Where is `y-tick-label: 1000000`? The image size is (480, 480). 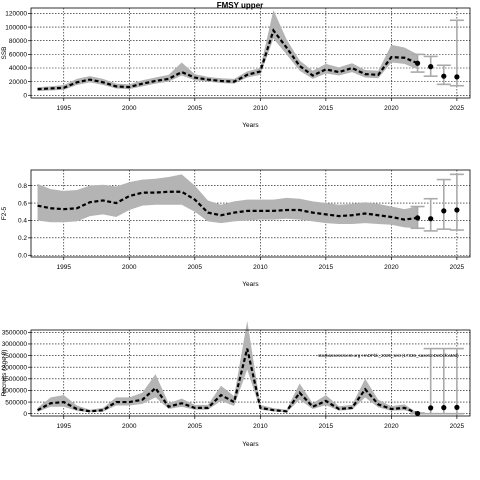
y-tick-label: 1000000 is located at coordinates (15, 391).